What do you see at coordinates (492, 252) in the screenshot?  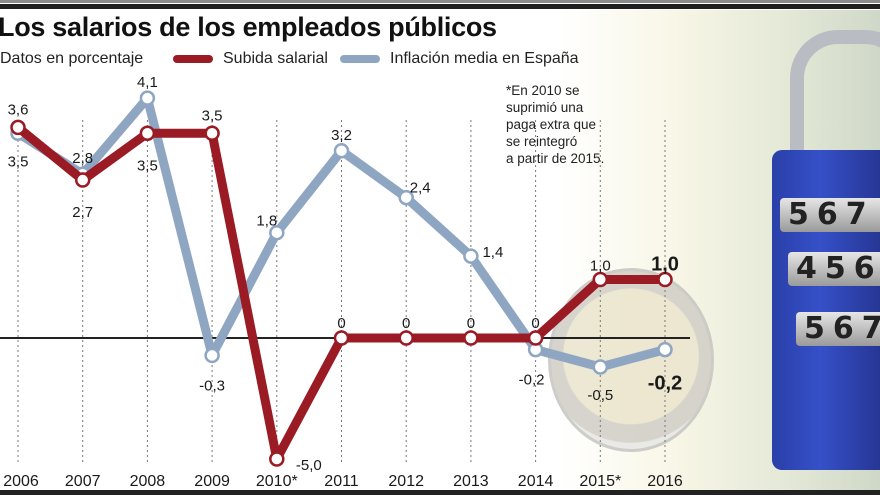 I see `data-label: 1,4` at bounding box center [492, 252].